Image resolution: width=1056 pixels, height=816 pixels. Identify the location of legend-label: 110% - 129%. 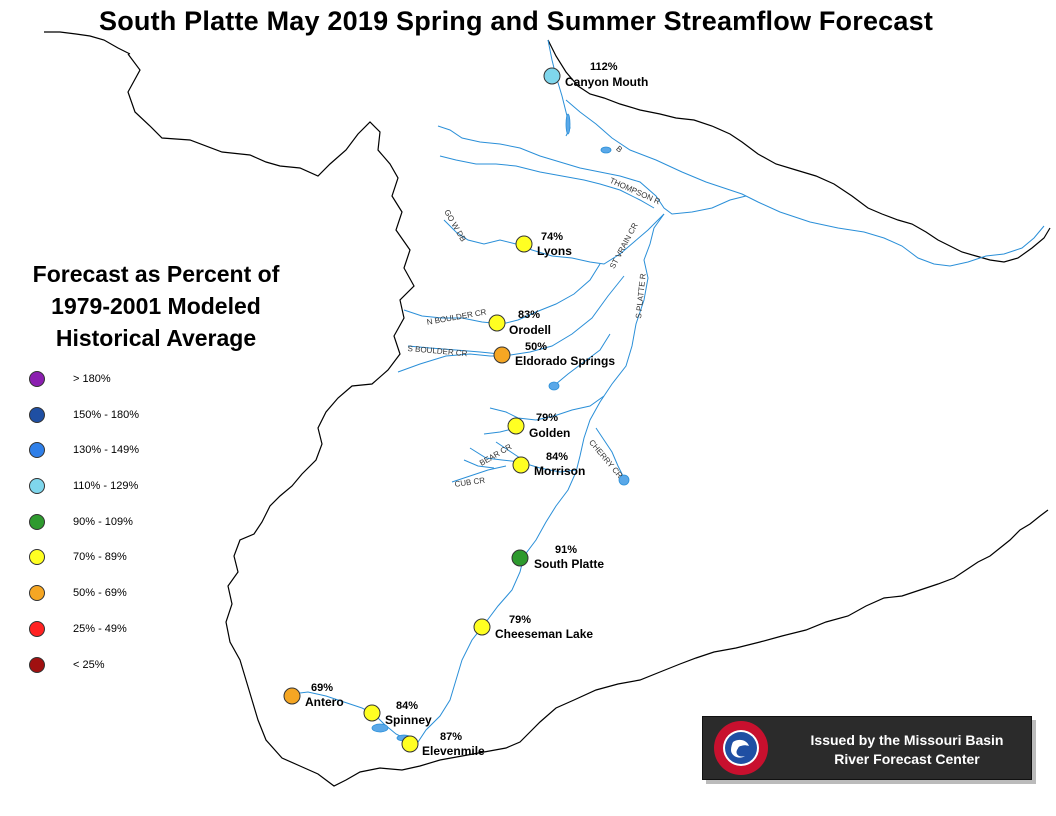
(106, 486).